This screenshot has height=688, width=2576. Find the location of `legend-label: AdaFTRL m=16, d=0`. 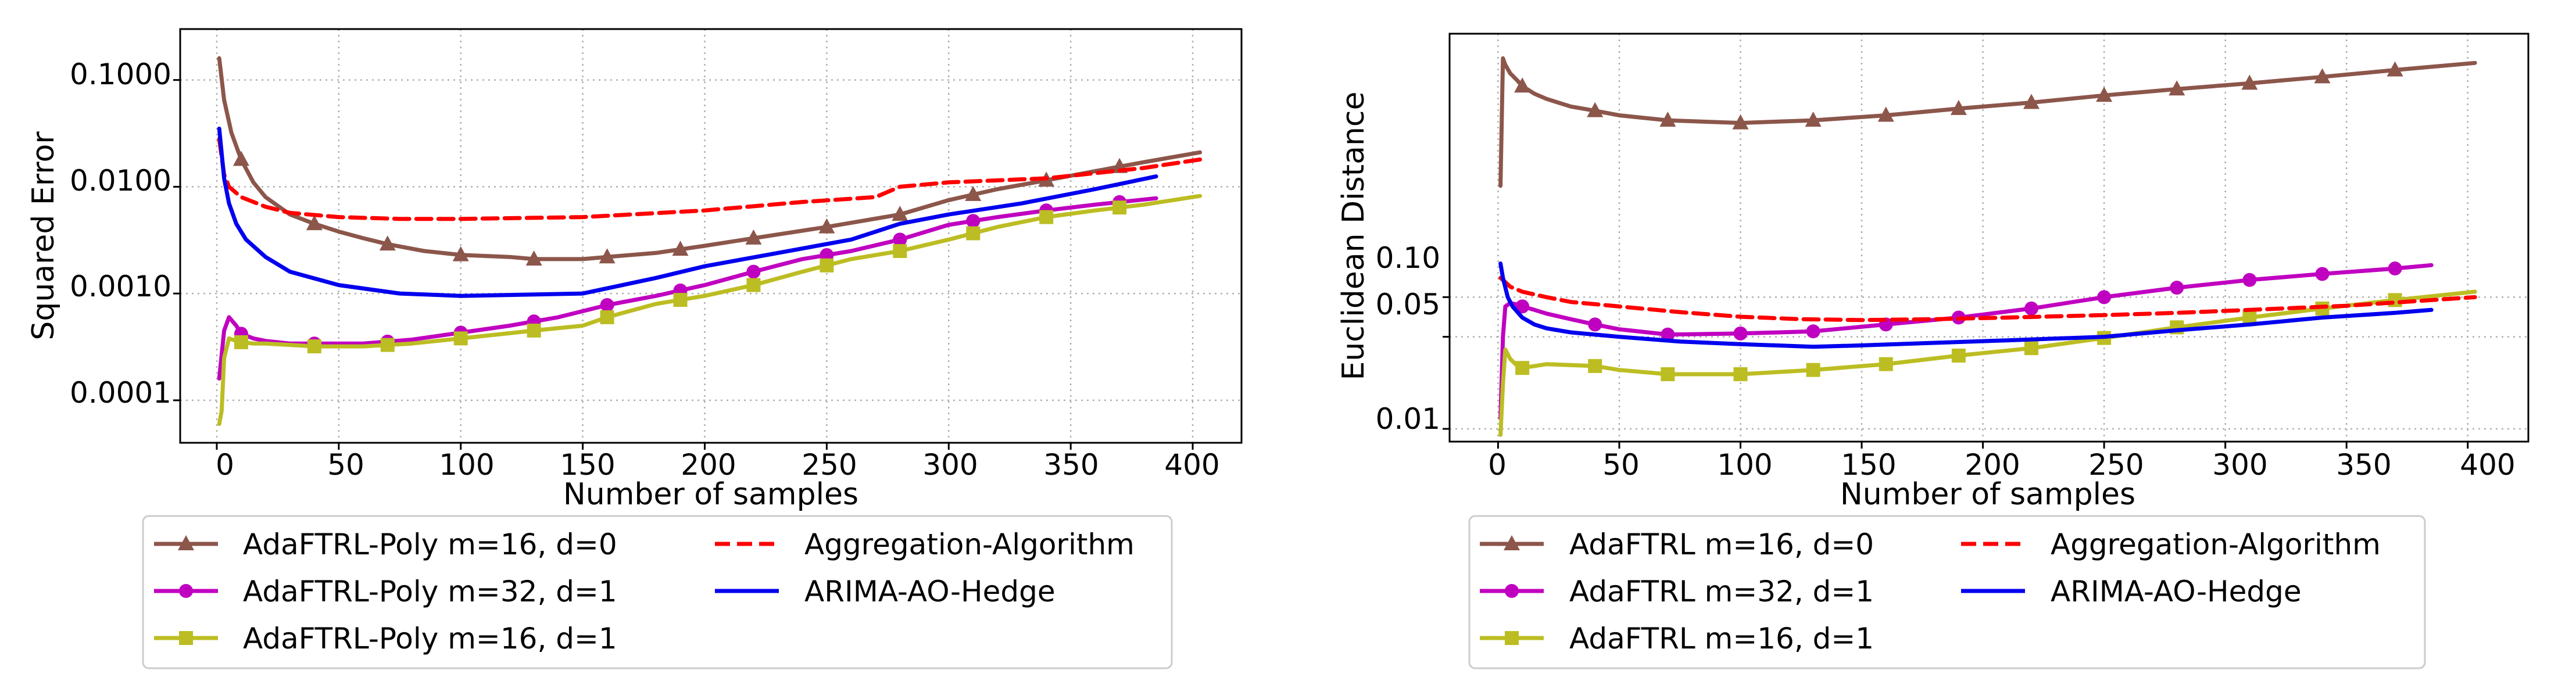

legend-label: AdaFTRL m=16, d=0 is located at coordinates (1722, 544).